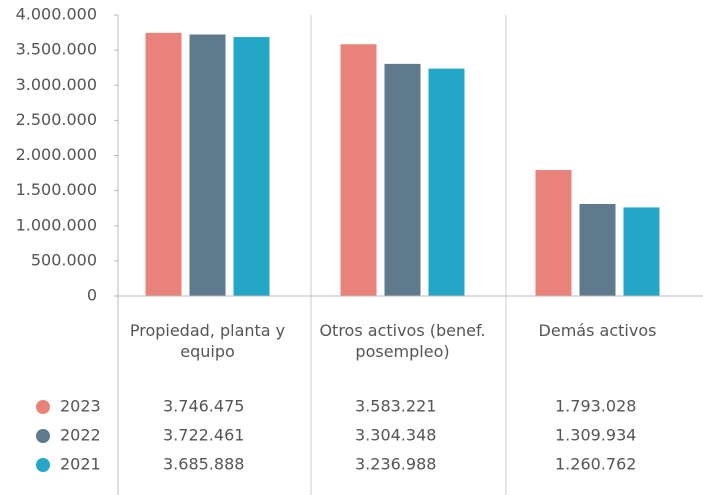 This screenshot has height=495, width=703. Describe the element at coordinates (80, 464) in the screenshot. I see `legend-label: 2021` at that location.